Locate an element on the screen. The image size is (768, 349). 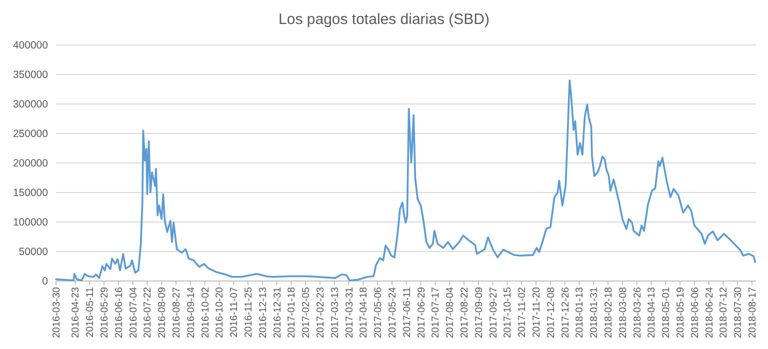
x-tick-label: 2017-05-06 is located at coordinates (378, 312).